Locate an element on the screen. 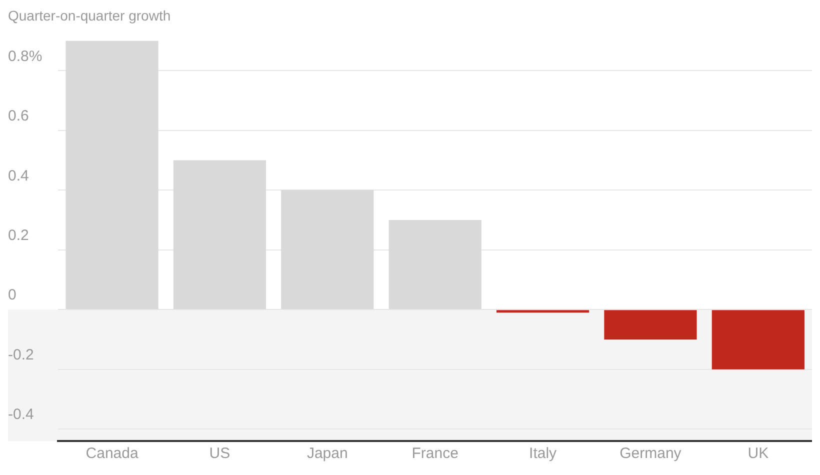  x-tick-label: Italy is located at coordinates (543, 453).